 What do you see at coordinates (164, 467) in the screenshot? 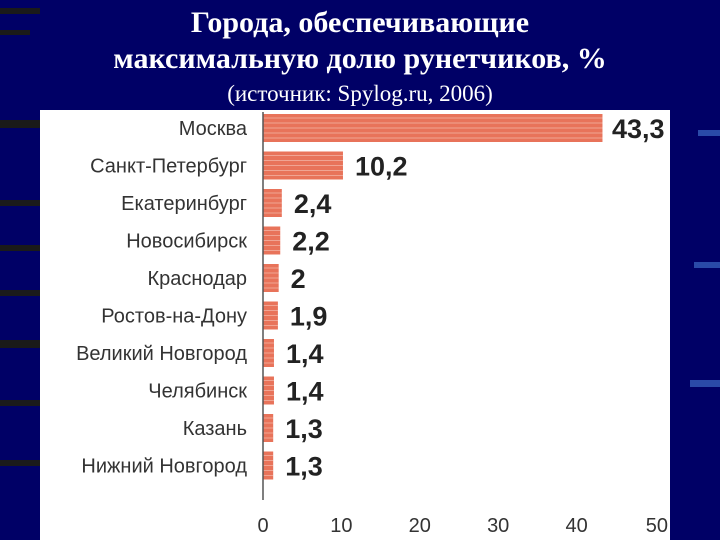
I see `category-label: Нижний Новгород` at bounding box center [164, 467].